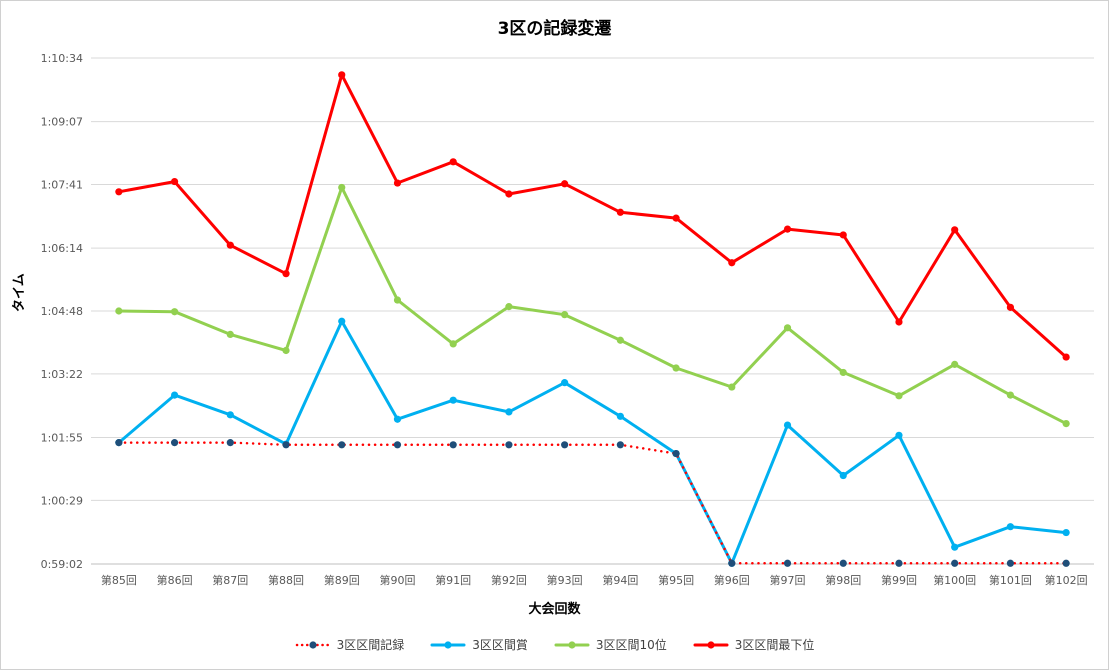 Image resolution: width=1109 pixels, height=670 pixels. I want to click on legend-marker, so click(448, 644).